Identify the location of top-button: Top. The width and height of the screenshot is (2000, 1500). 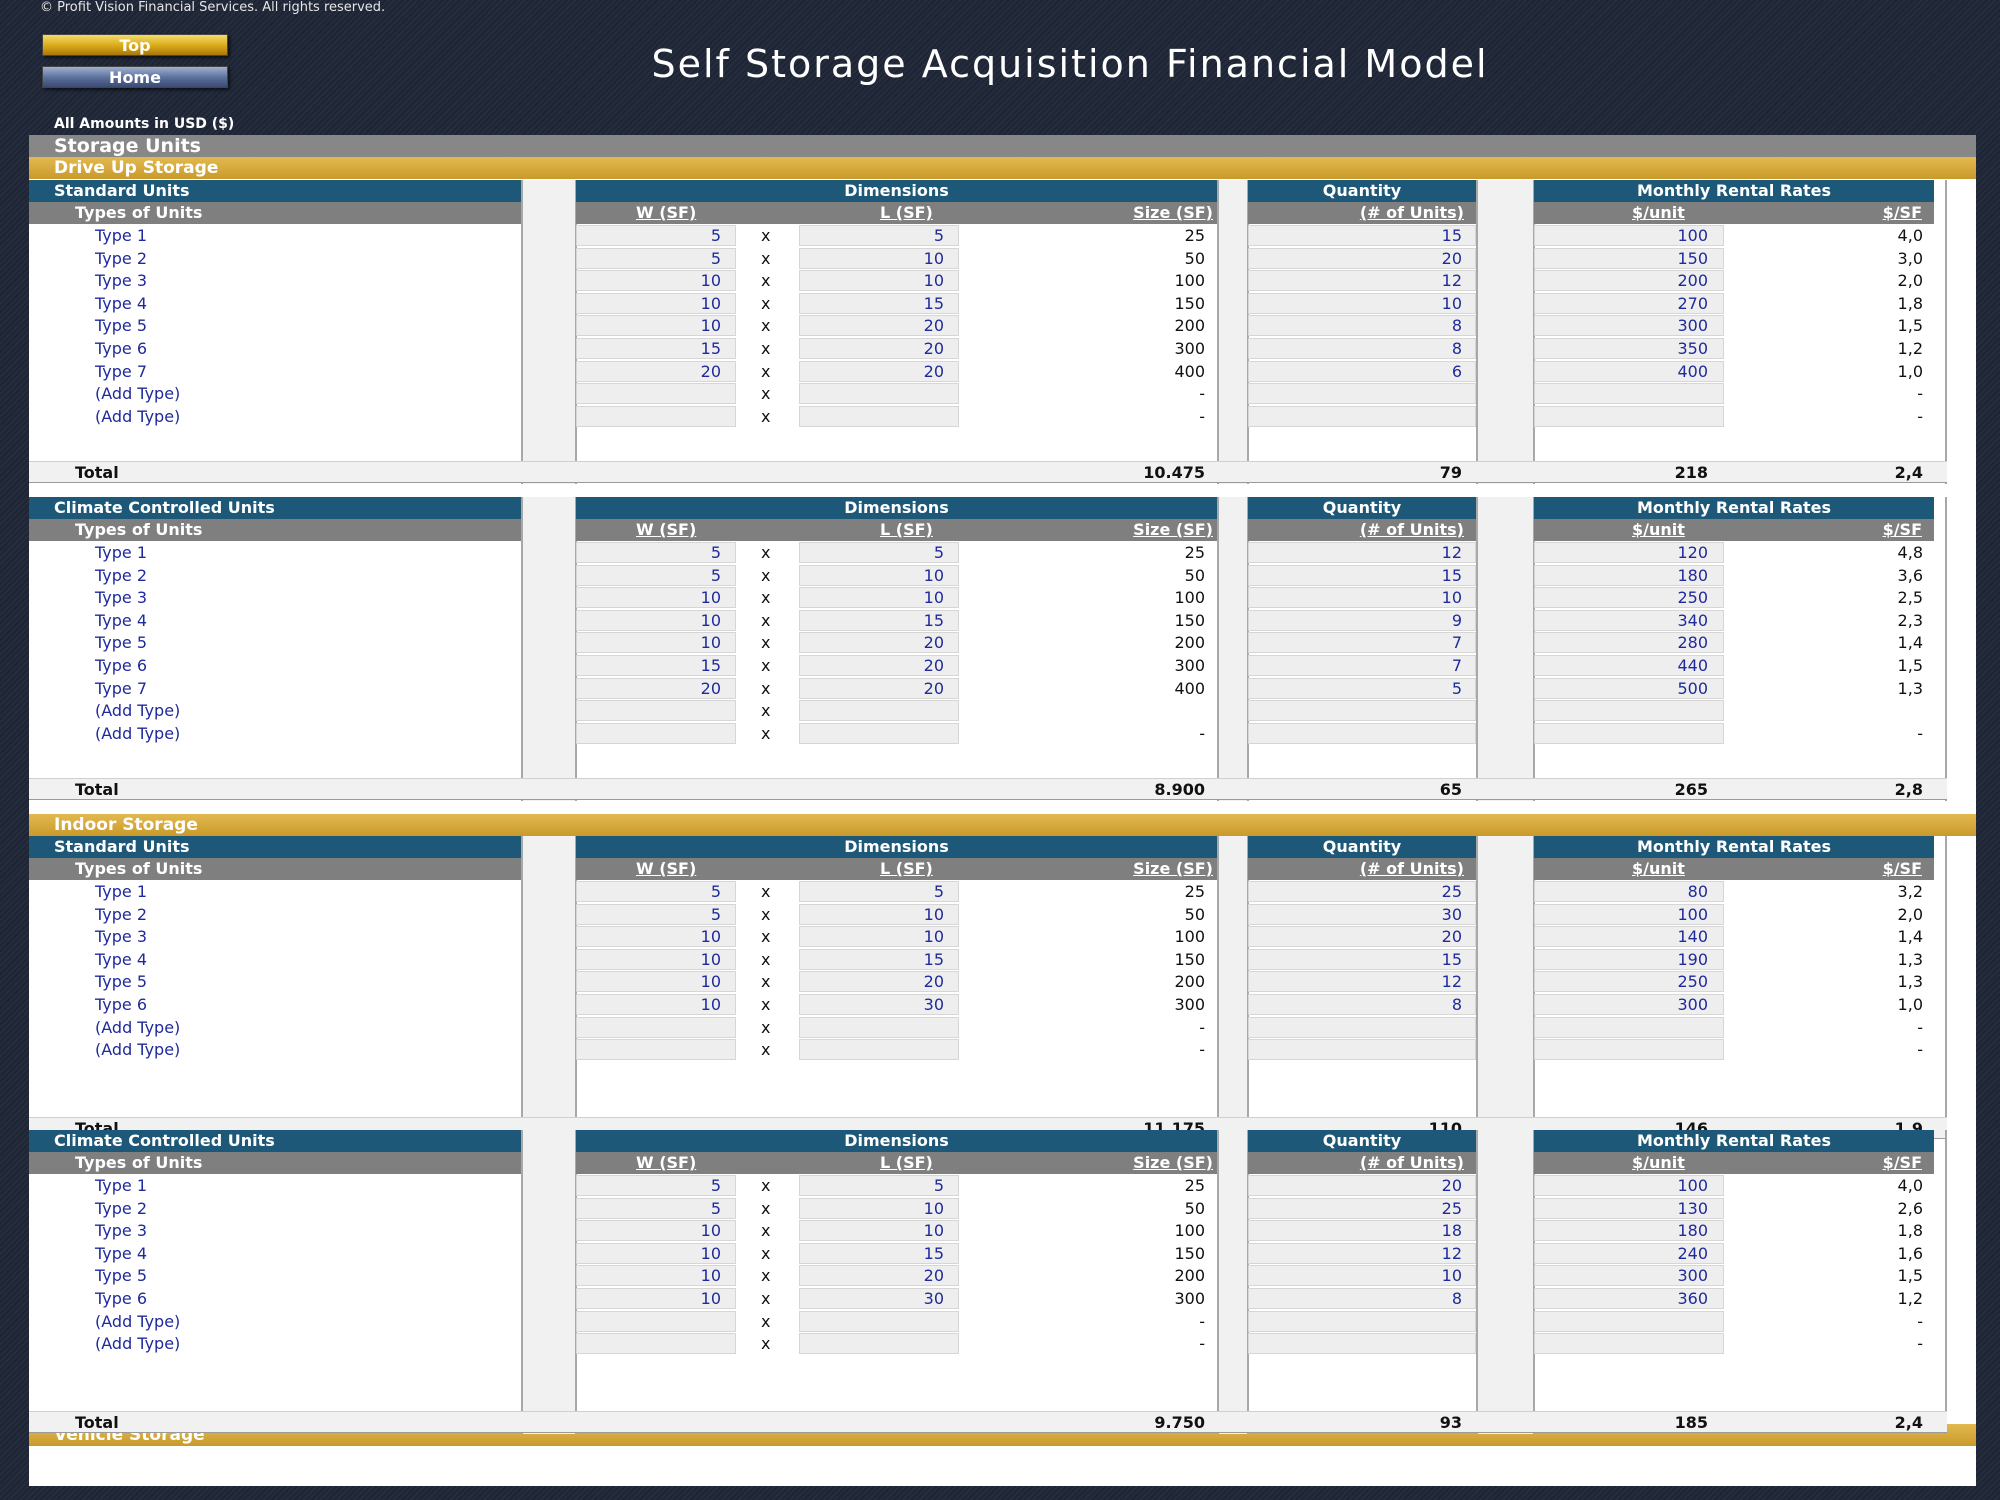
(135, 45).